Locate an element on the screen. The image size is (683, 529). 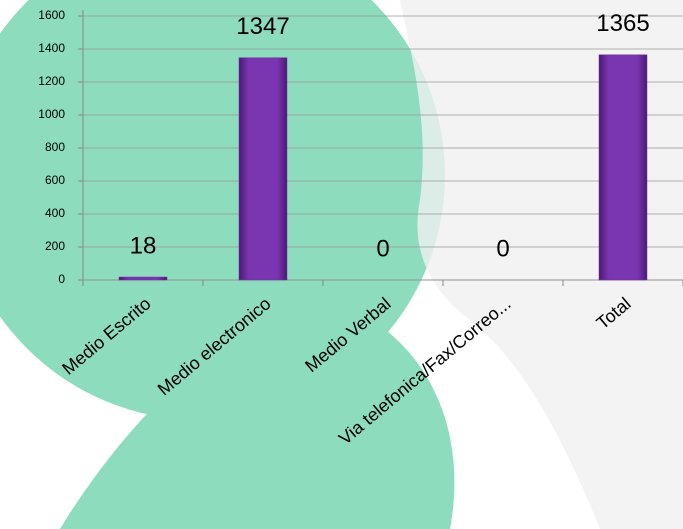
y-tick-label: 400 is located at coordinates (55, 213).